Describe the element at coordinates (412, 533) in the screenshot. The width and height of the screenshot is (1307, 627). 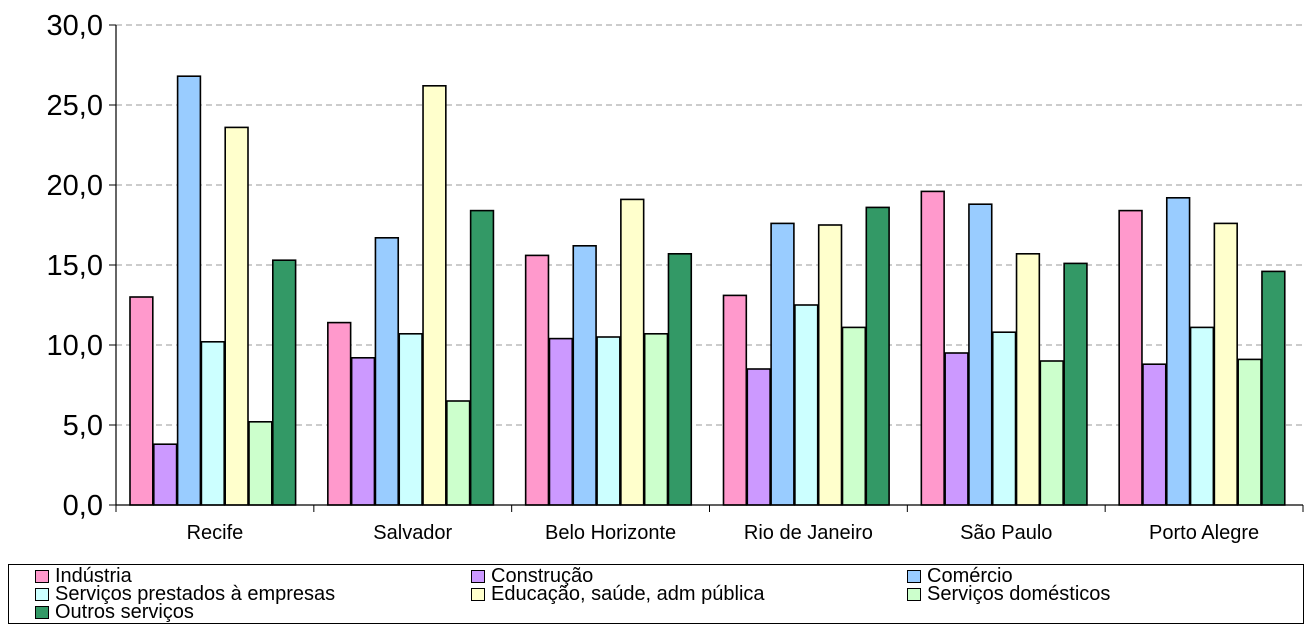
I see `x-tick-label: Salvador` at that location.